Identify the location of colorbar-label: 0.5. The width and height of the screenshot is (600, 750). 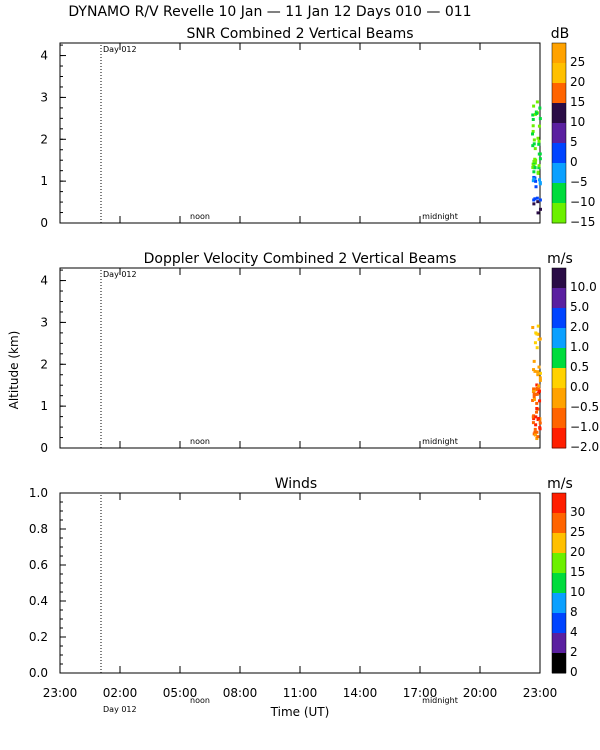
(579, 367).